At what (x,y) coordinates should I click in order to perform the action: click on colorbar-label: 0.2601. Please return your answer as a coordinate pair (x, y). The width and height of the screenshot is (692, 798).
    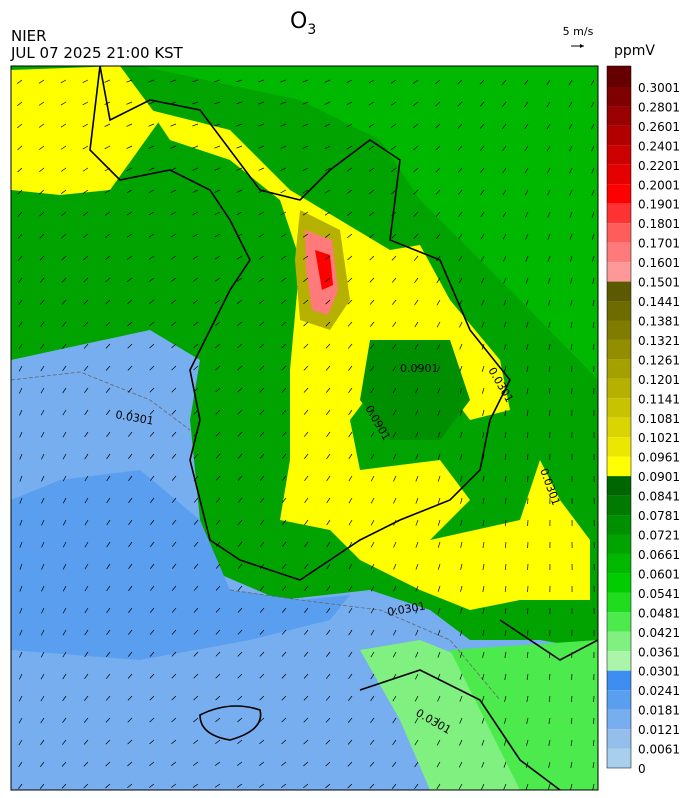
    Looking at the image, I should click on (659, 127).